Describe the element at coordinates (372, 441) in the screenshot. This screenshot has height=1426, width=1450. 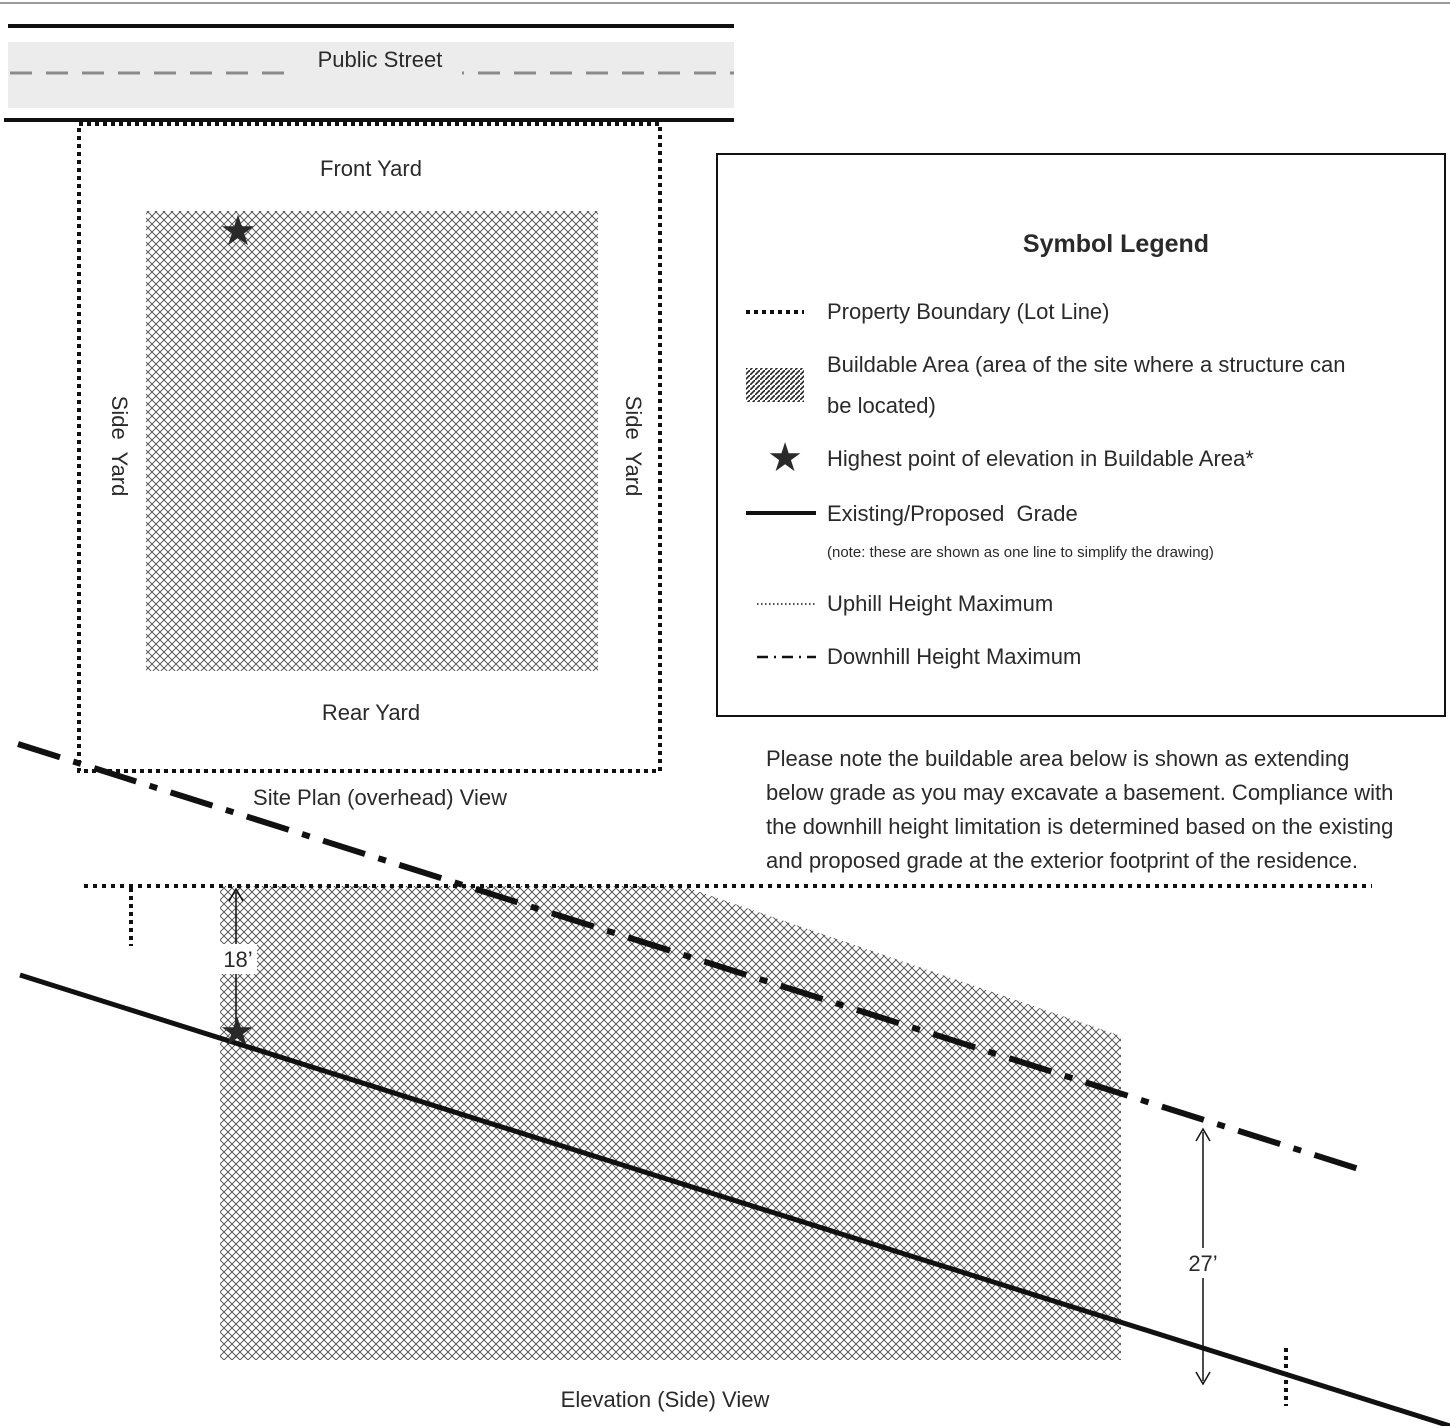
I see `buildable-area` at that location.